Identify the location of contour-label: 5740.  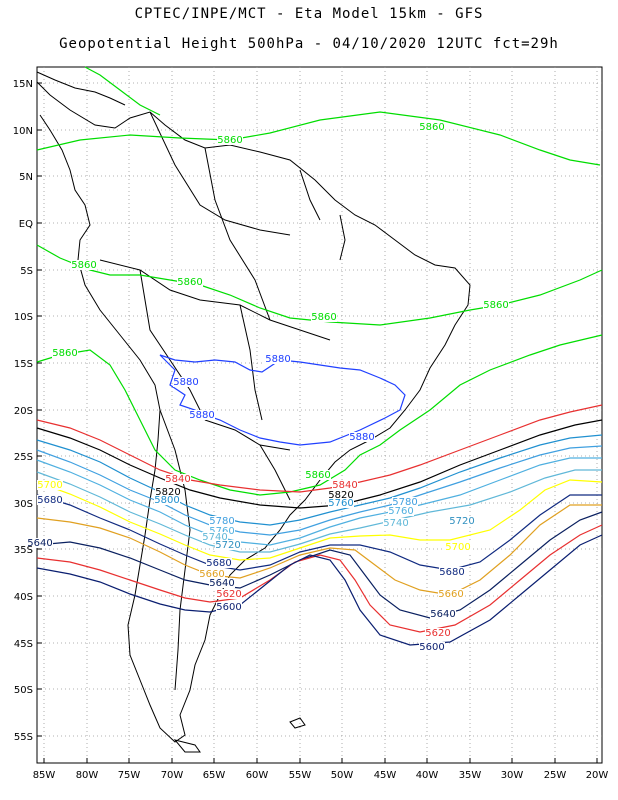
(395, 523).